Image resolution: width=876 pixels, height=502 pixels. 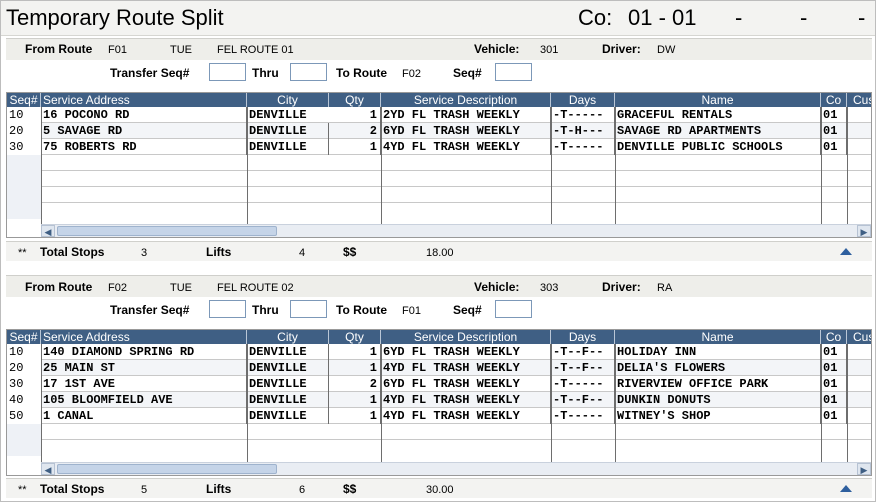 What do you see at coordinates (411, 74) in the screenshot?
I see `to-route-value: F02` at bounding box center [411, 74].